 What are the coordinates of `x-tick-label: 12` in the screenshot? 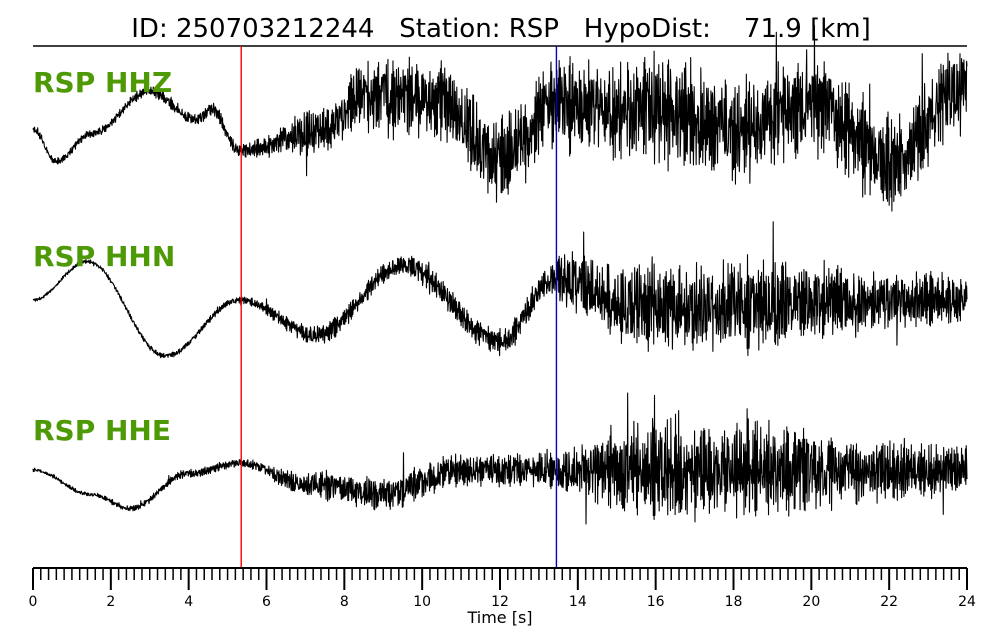 It's located at (500, 602).